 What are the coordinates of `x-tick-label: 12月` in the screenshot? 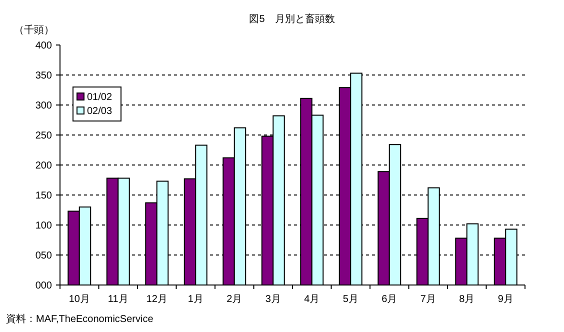 It's located at (157, 299).